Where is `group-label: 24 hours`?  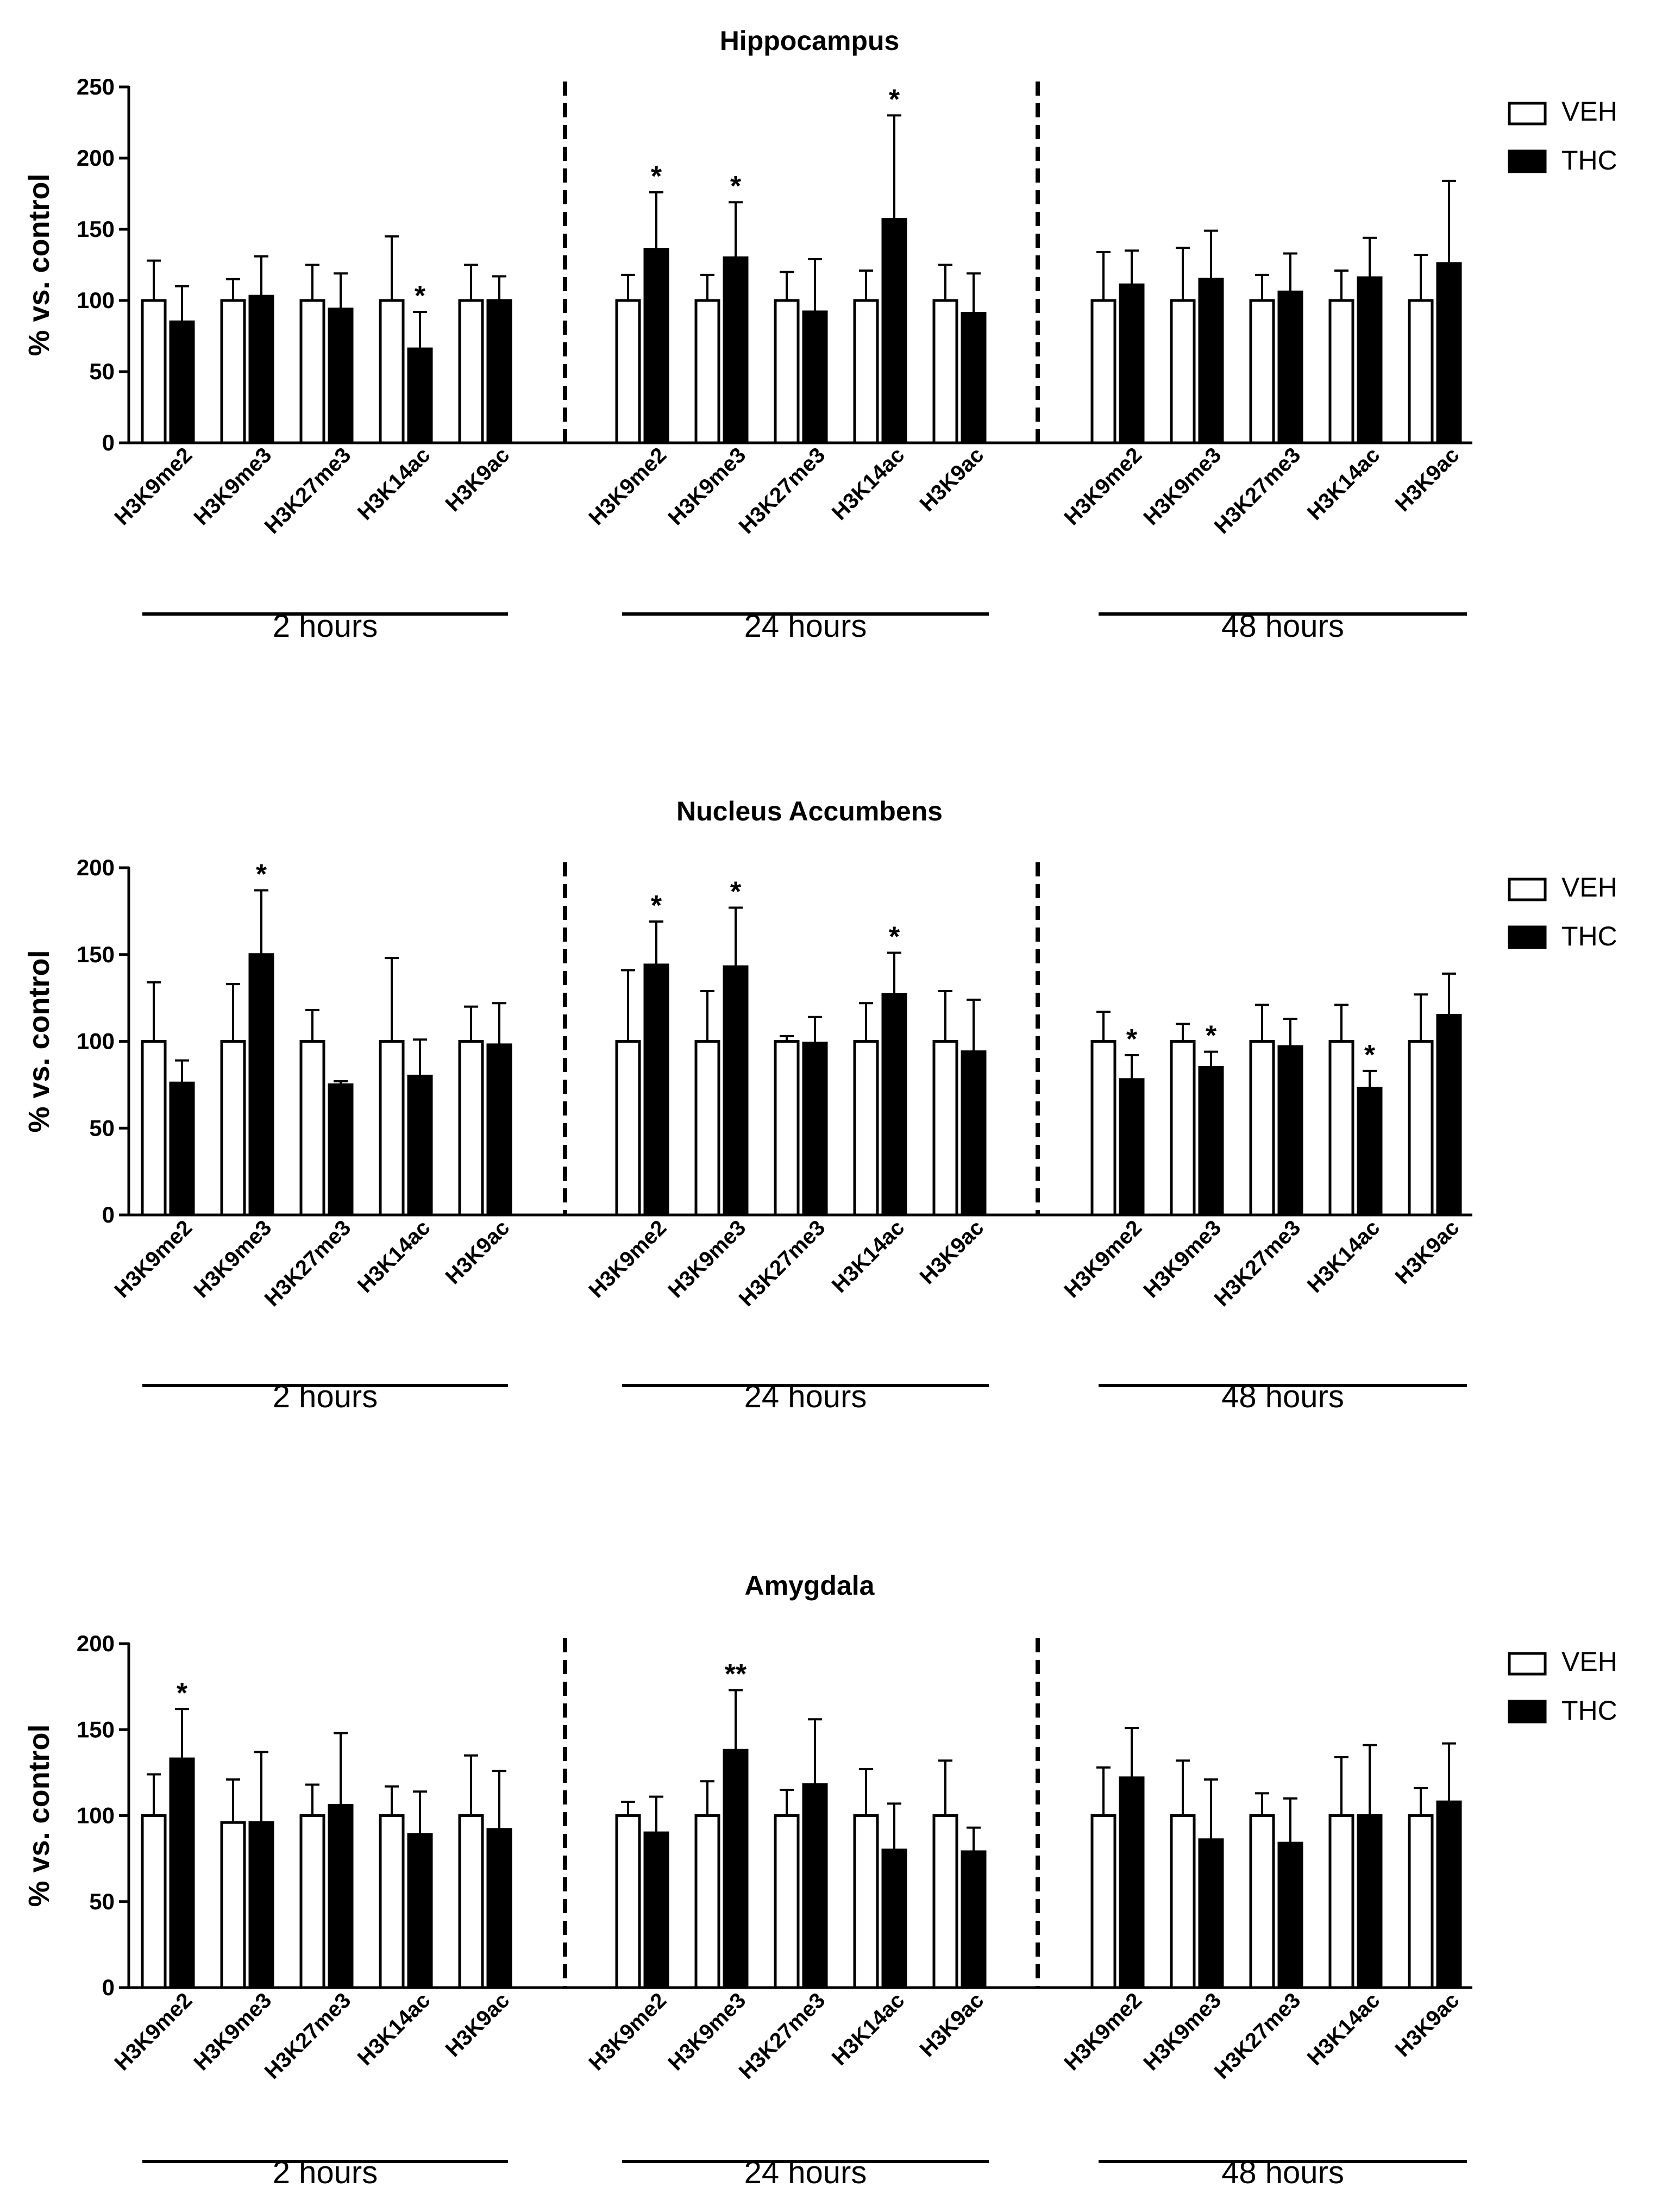
group-label: 24 hours is located at coordinates (805, 1396).